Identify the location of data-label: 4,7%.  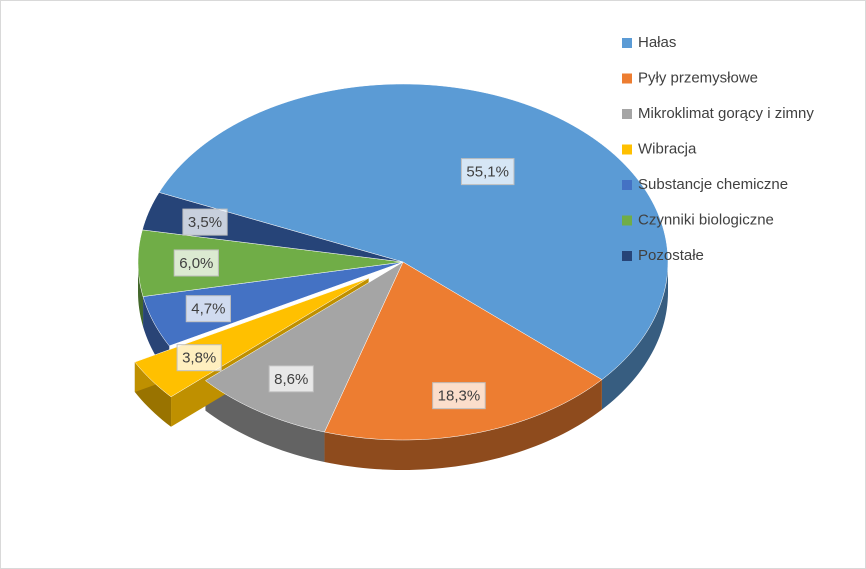
(208, 309).